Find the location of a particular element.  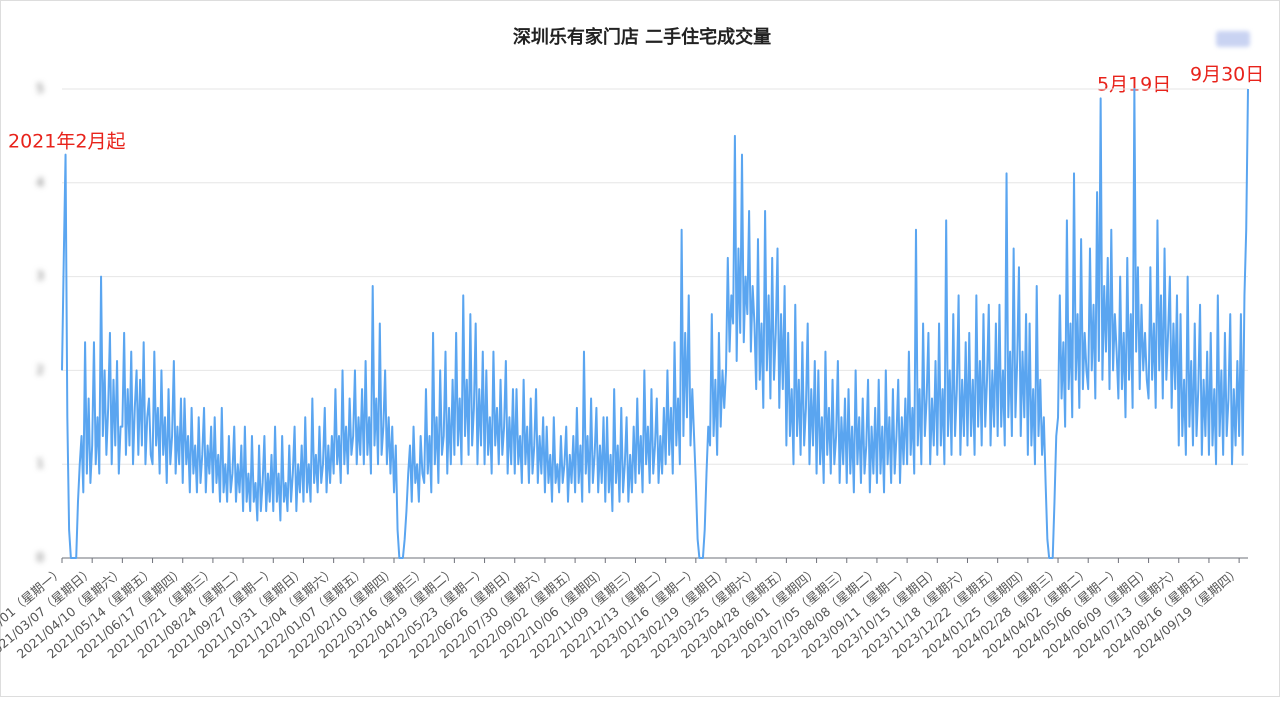

y-tick-label: 2 is located at coordinates (40, 370).